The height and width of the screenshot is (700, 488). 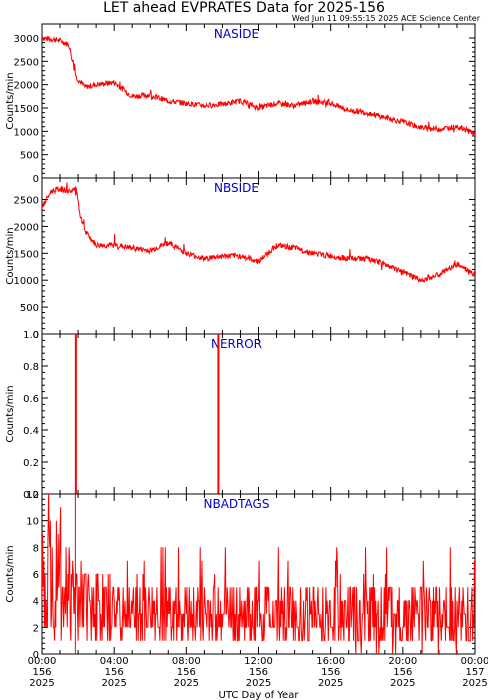 What do you see at coordinates (26, 109) in the screenshot?
I see `naside-ytick-label: 1500` at bounding box center [26, 109].